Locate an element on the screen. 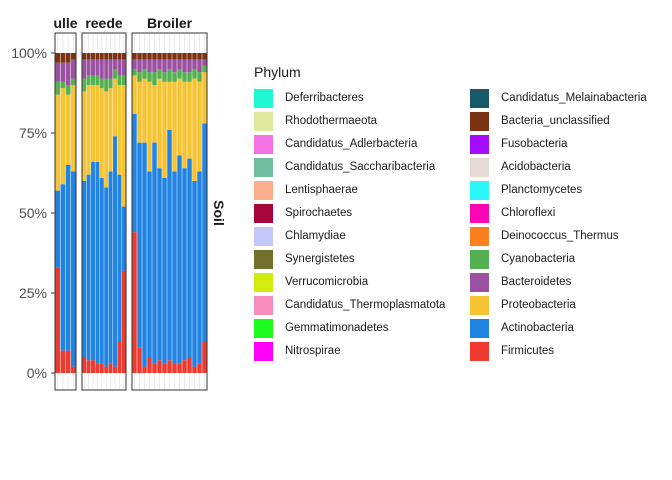 The width and height of the screenshot is (672, 480). legend-label: Chlamydiae is located at coordinates (315, 236).